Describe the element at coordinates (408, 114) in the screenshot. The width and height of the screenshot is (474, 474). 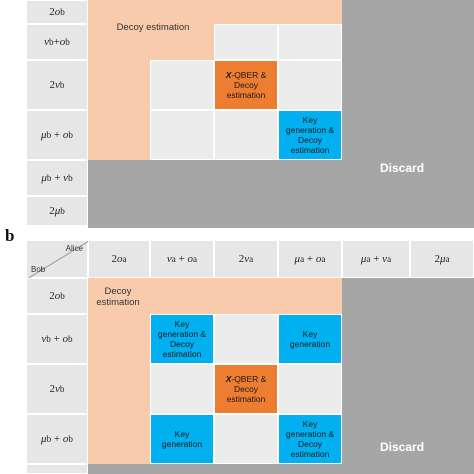
I see `top-discard-right` at that location.